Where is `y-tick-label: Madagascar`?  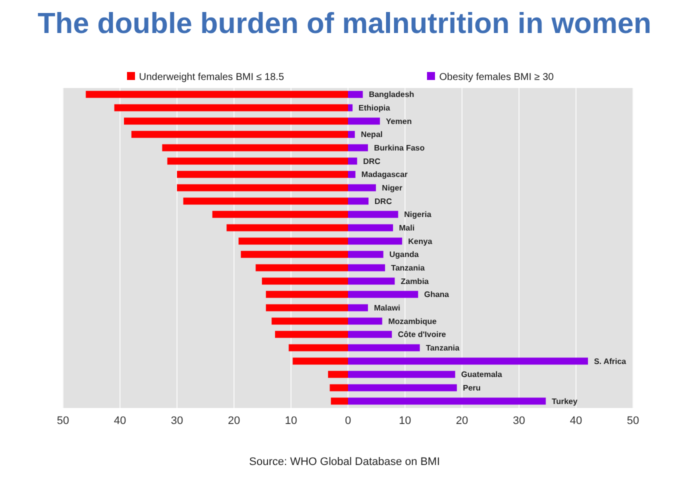 y-tick-label: Madagascar is located at coordinates (384, 175).